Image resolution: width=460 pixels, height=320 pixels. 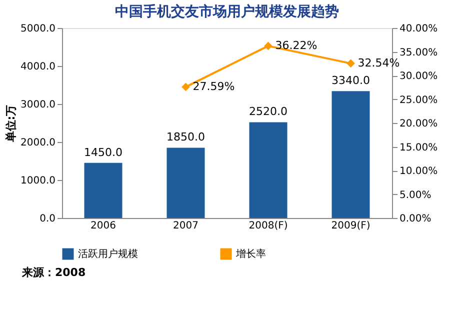 What do you see at coordinates (351, 81) in the screenshot?
I see `data-label: 3340.0` at bounding box center [351, 81].